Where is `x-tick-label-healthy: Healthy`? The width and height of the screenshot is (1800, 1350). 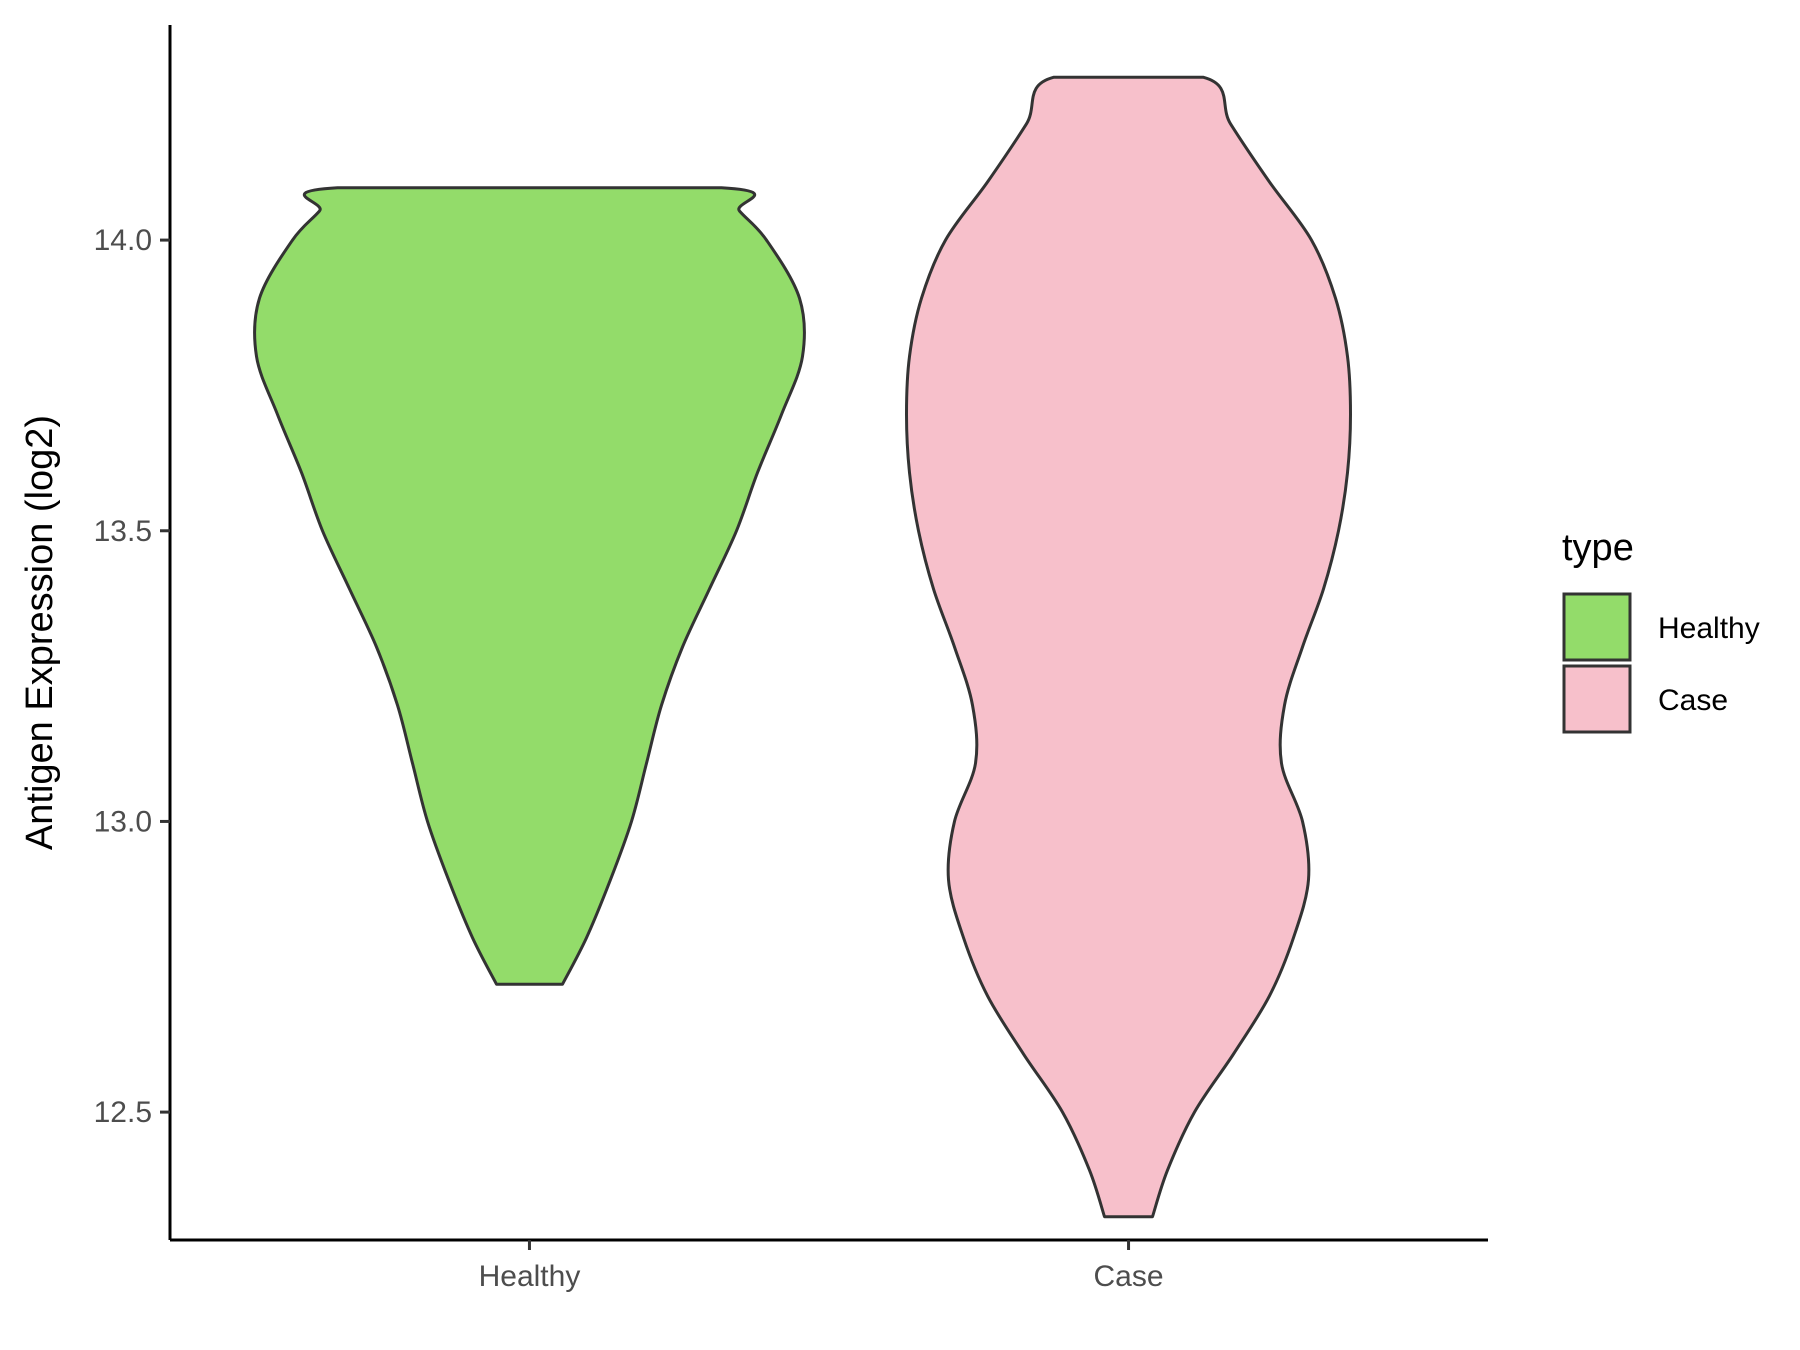
x-tick-label-healthy: Healthy is located at coordinates (530, 1276).